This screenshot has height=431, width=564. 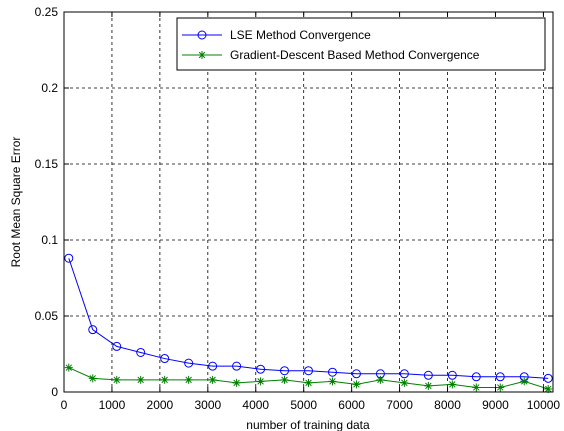 What do you see at coordinates (202, 35) in the screenshot?
I see `legend-marker-lse` at bounding box center [202, 35].